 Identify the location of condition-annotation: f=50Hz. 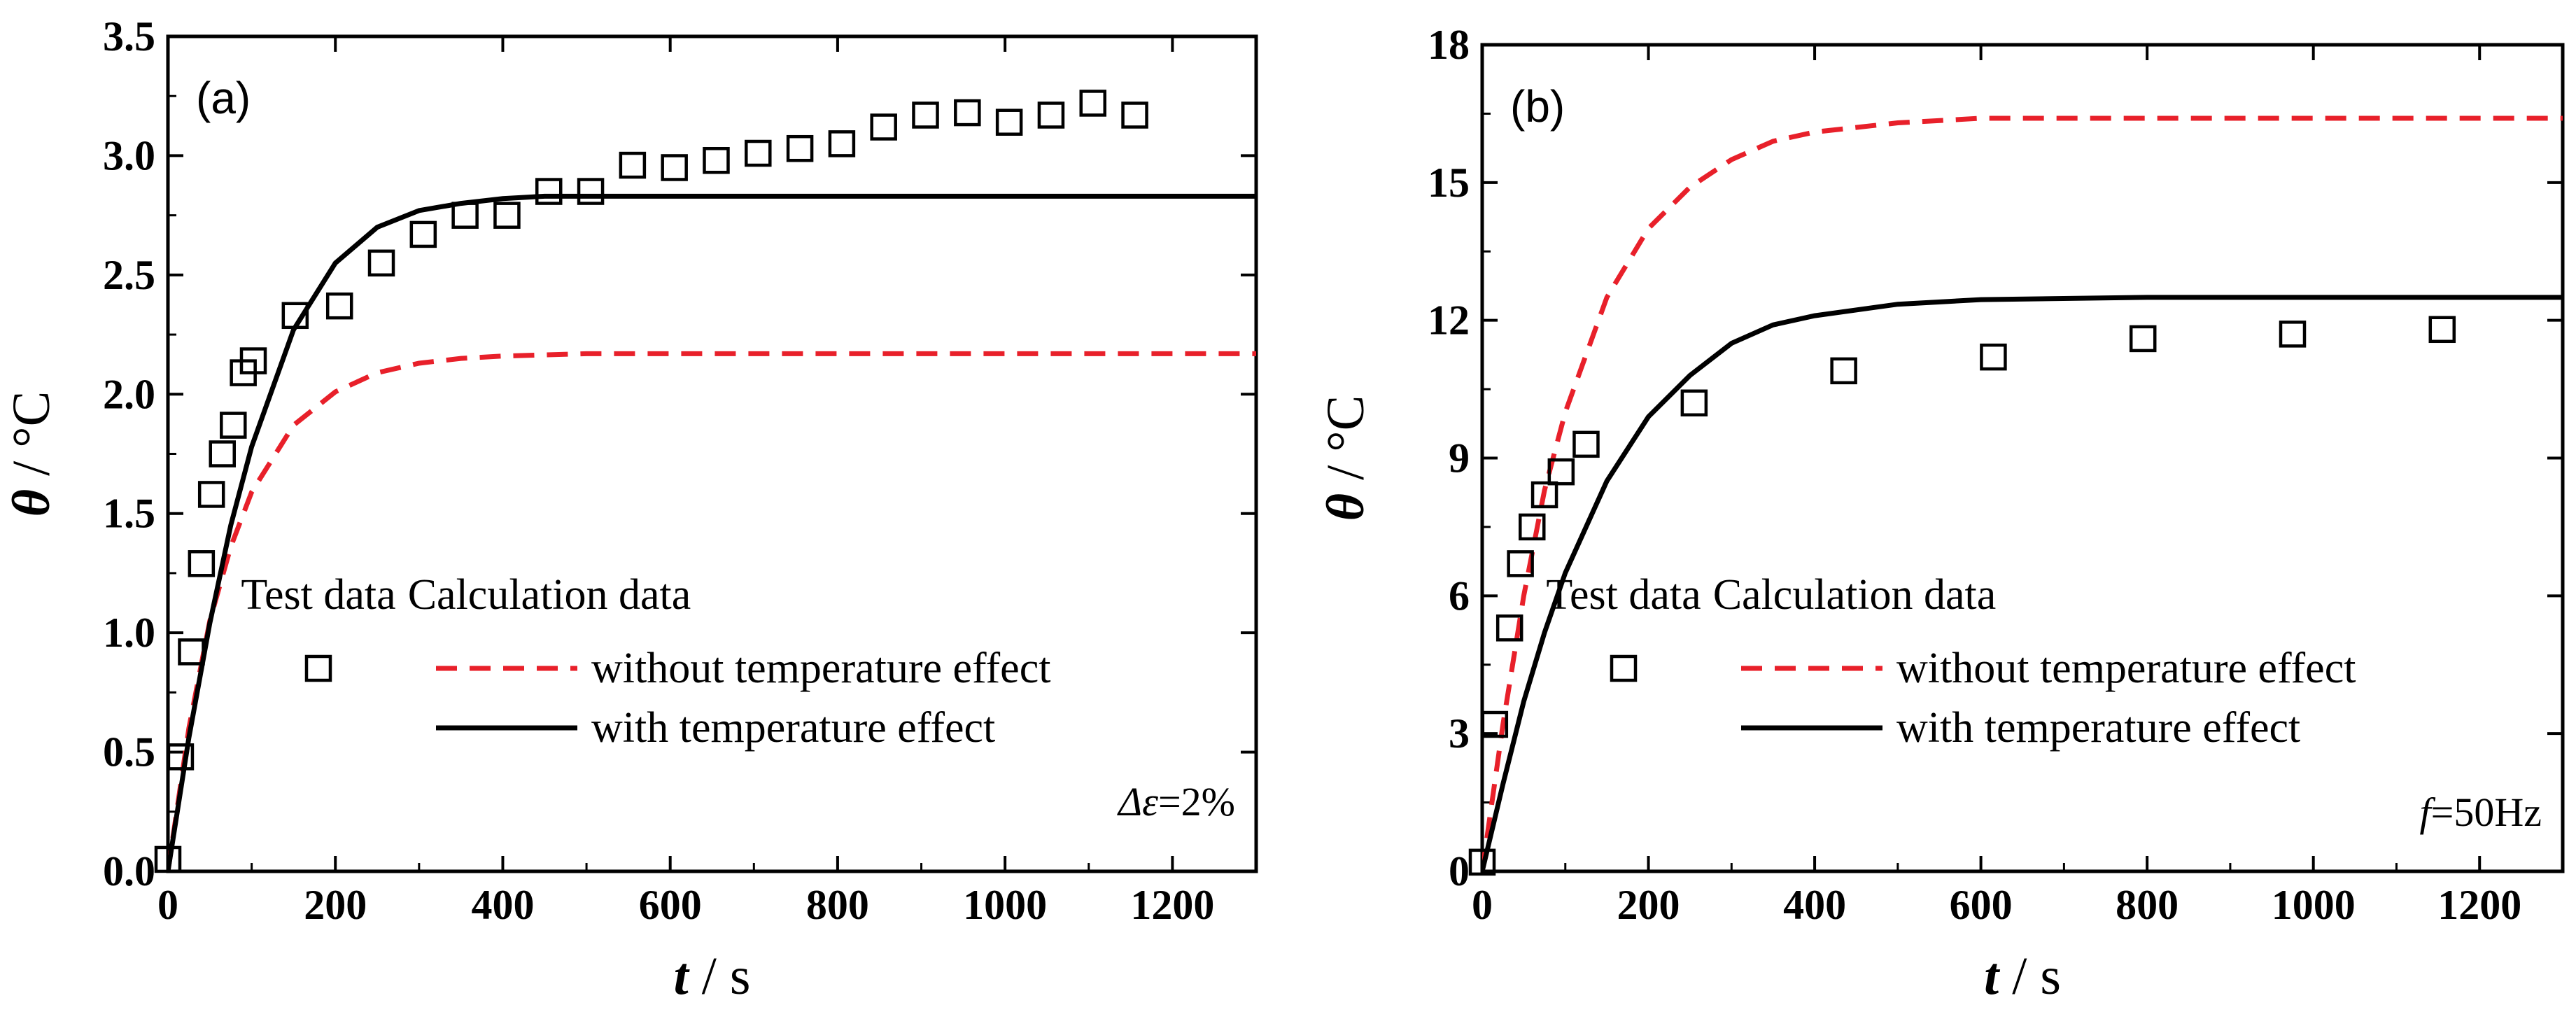
(2481, 812).